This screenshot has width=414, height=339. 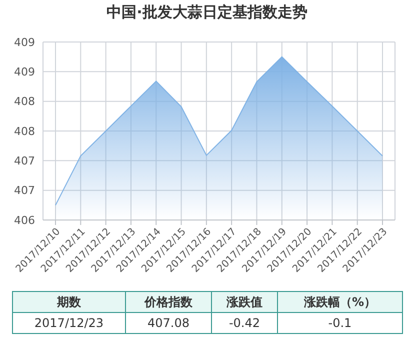 What do you see at coordinates (169, 302) in the screenshot?
I see `text: 价格指数` at bounding box center [169, 302].